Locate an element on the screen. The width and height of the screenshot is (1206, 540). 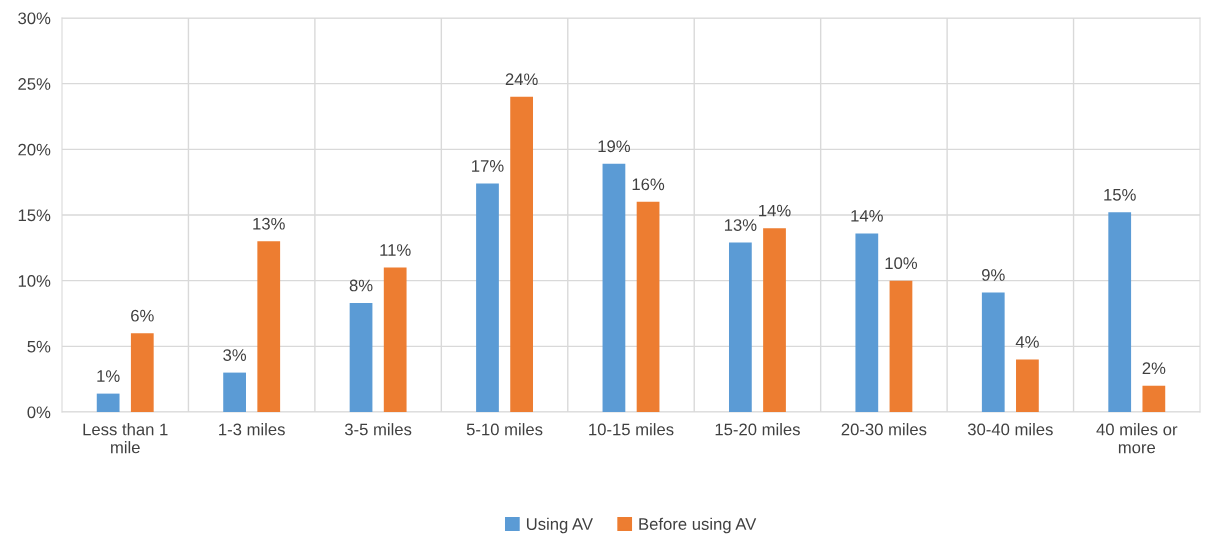
data-label: 10% is located at coordinates (901, 263).